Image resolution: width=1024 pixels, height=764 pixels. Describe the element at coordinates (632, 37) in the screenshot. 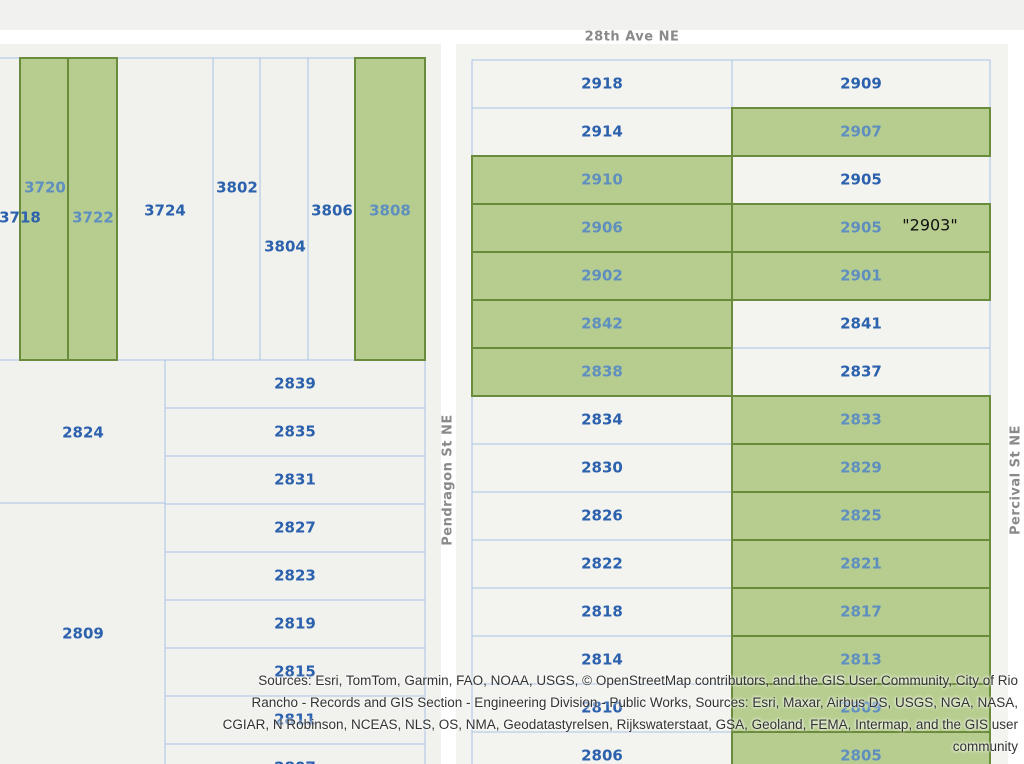

I see `street-label: 28th Ave NE` at that location.